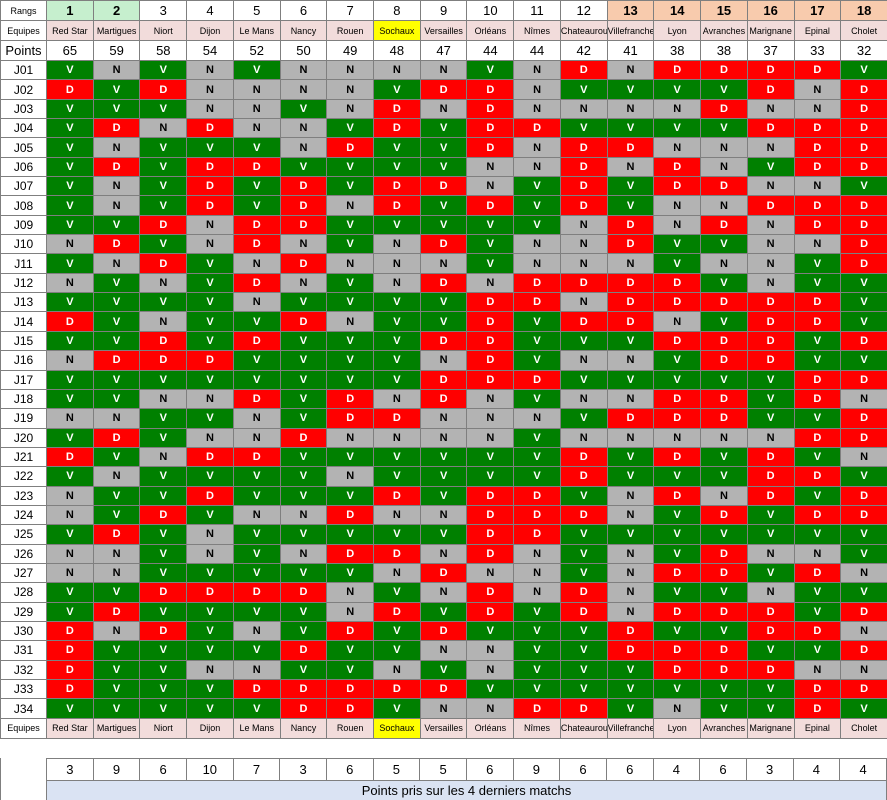  I want to click on matchday-label: J30, so click(23, 631).